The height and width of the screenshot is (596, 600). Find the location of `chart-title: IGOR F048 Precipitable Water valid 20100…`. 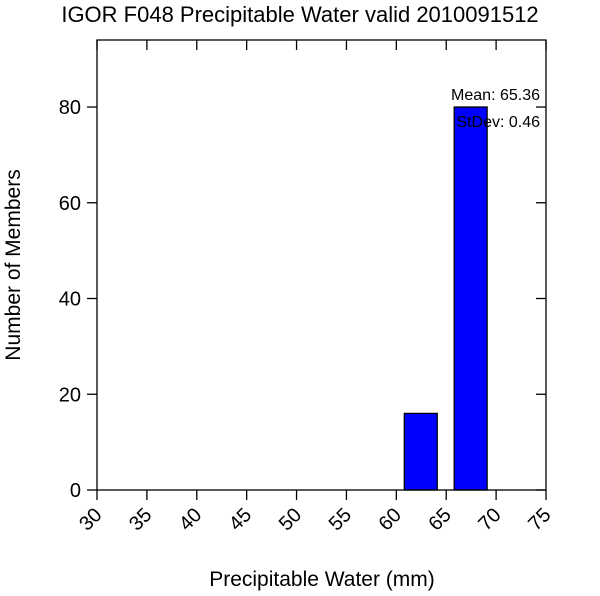

chart-title: IGOR F048 Precipitable Water valid 20100… is located at coordinates (299, 14).